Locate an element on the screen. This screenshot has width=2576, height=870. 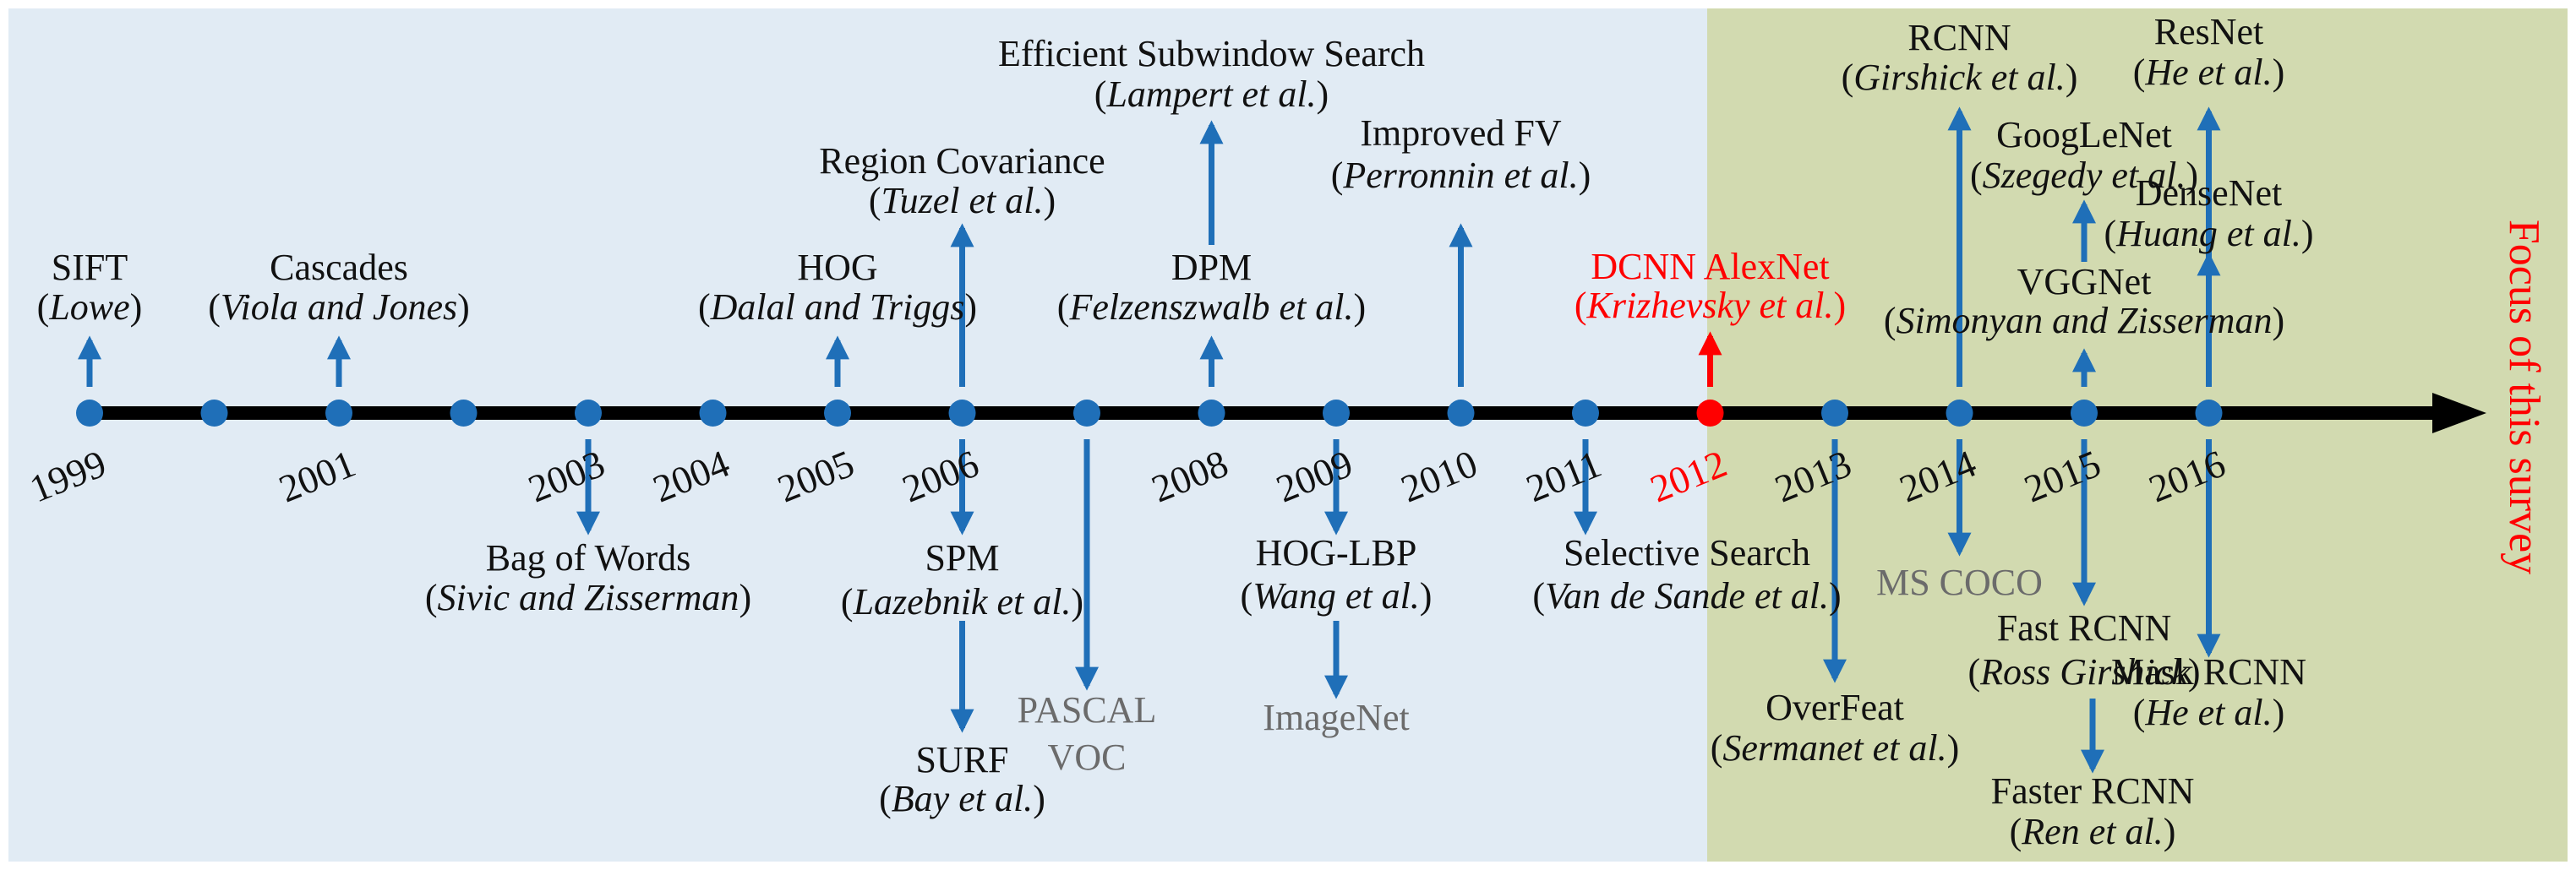
dataset-label-pascal-voc-1: PASCAL is located at coordinates (1087, 710).